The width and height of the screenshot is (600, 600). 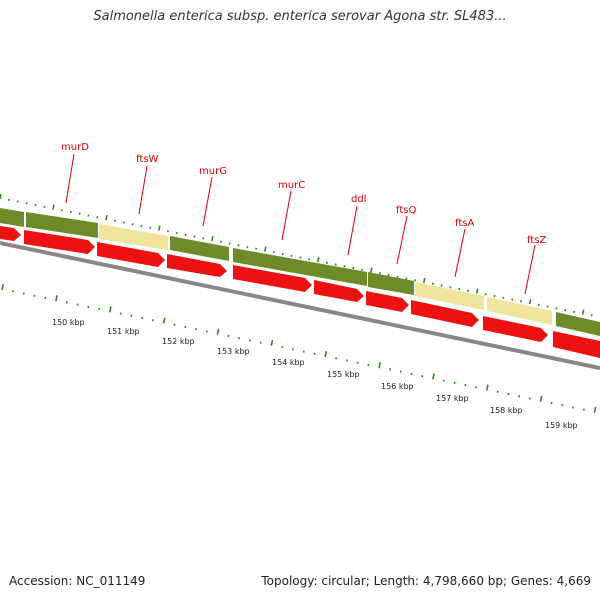 What do you see at coordinates (178, 341) in the screenshot?
I see `kbp-label: 152 kbp` at bounding box center [178, 341].